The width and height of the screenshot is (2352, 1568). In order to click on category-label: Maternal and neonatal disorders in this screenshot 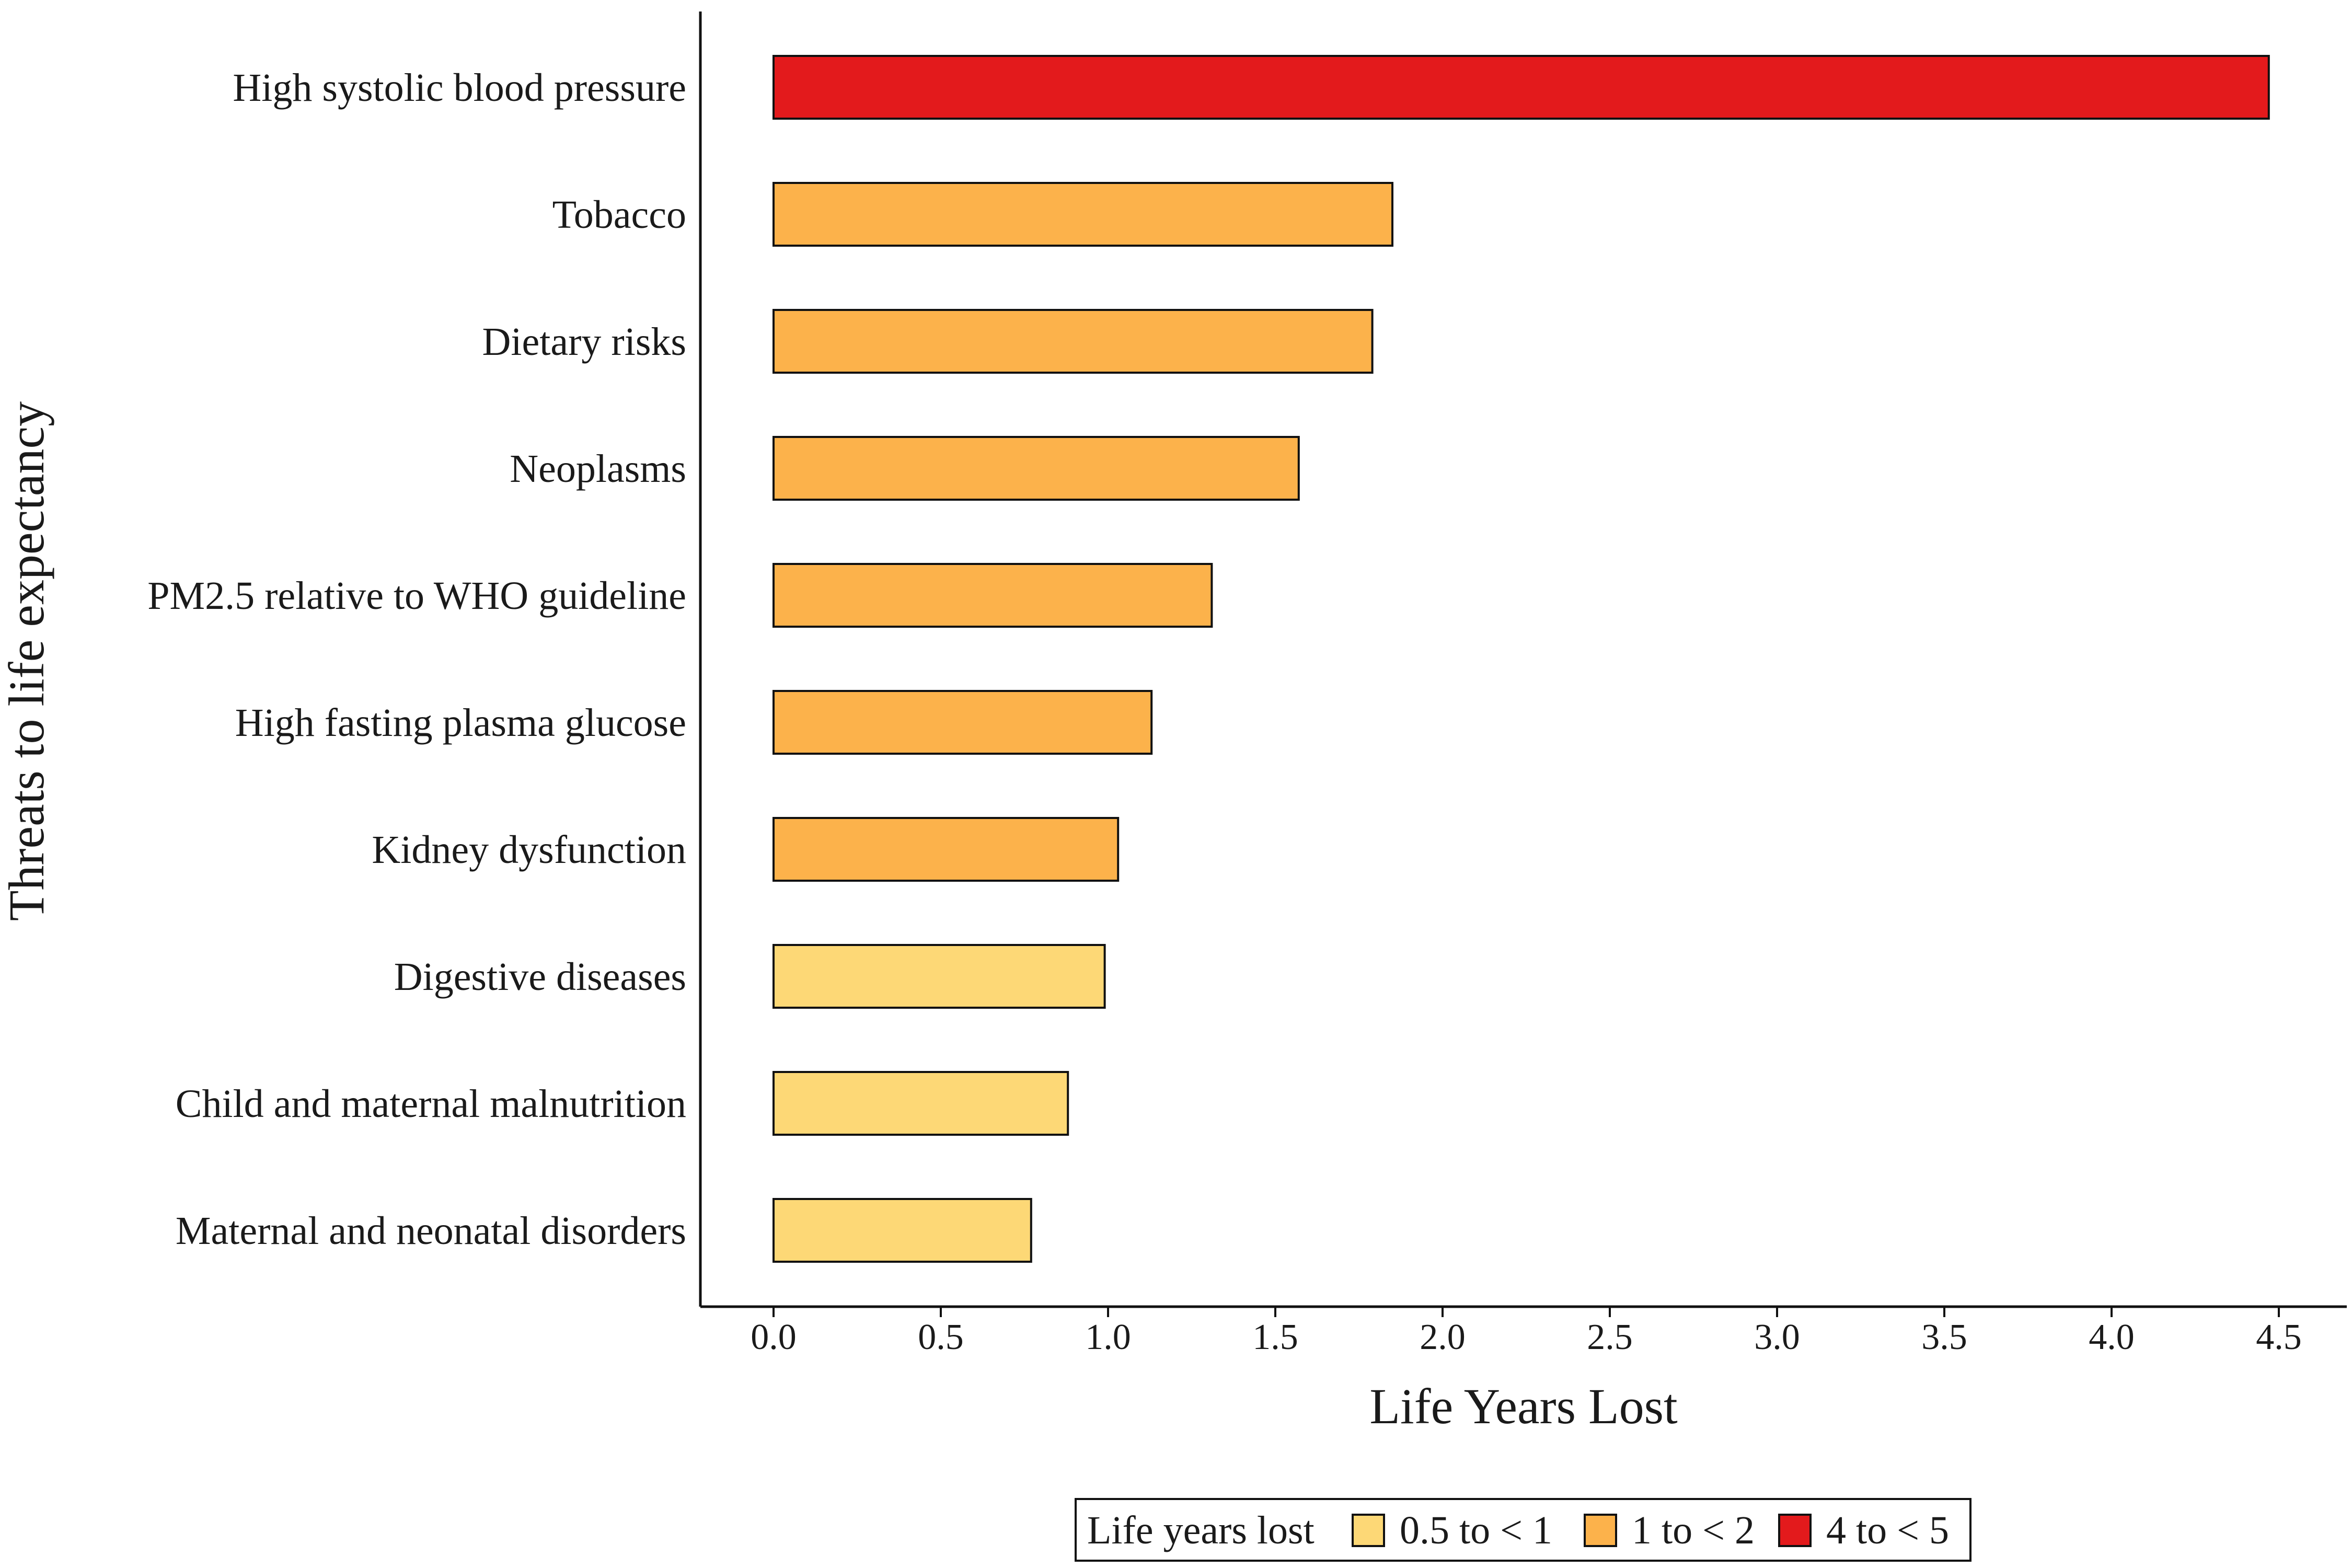, I will do `click(431, 1231)`.